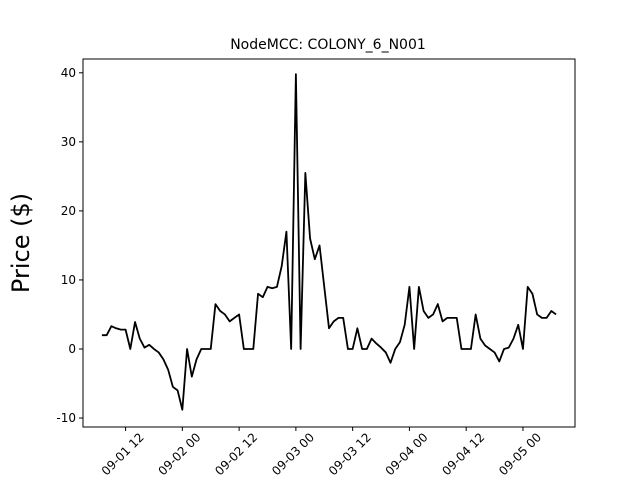  What do you see at coordinates (68, 211) in the screenshot?
I see `y-tick-label: 20` at bounding box center [68, 211].